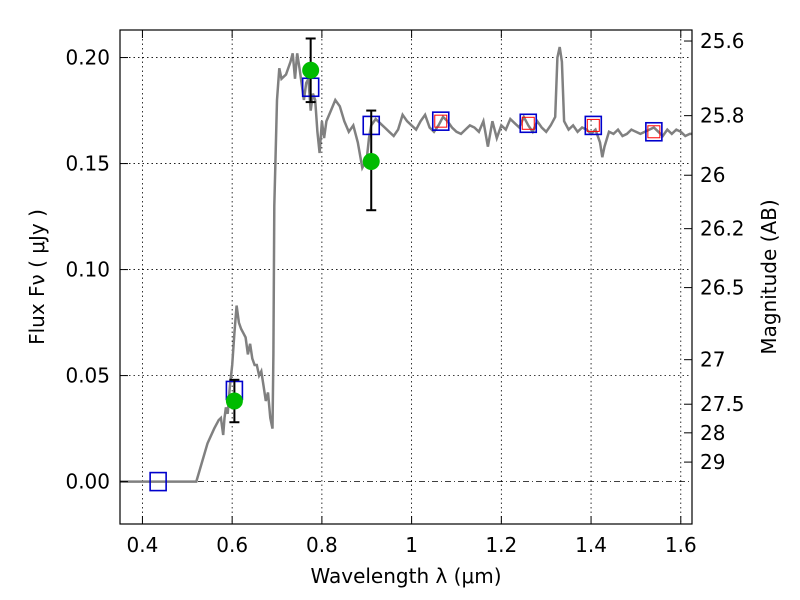  Describe the element at coordinates (232, 545) in the screenshot. I see `x-tick-label-1: 0.6` at that location.